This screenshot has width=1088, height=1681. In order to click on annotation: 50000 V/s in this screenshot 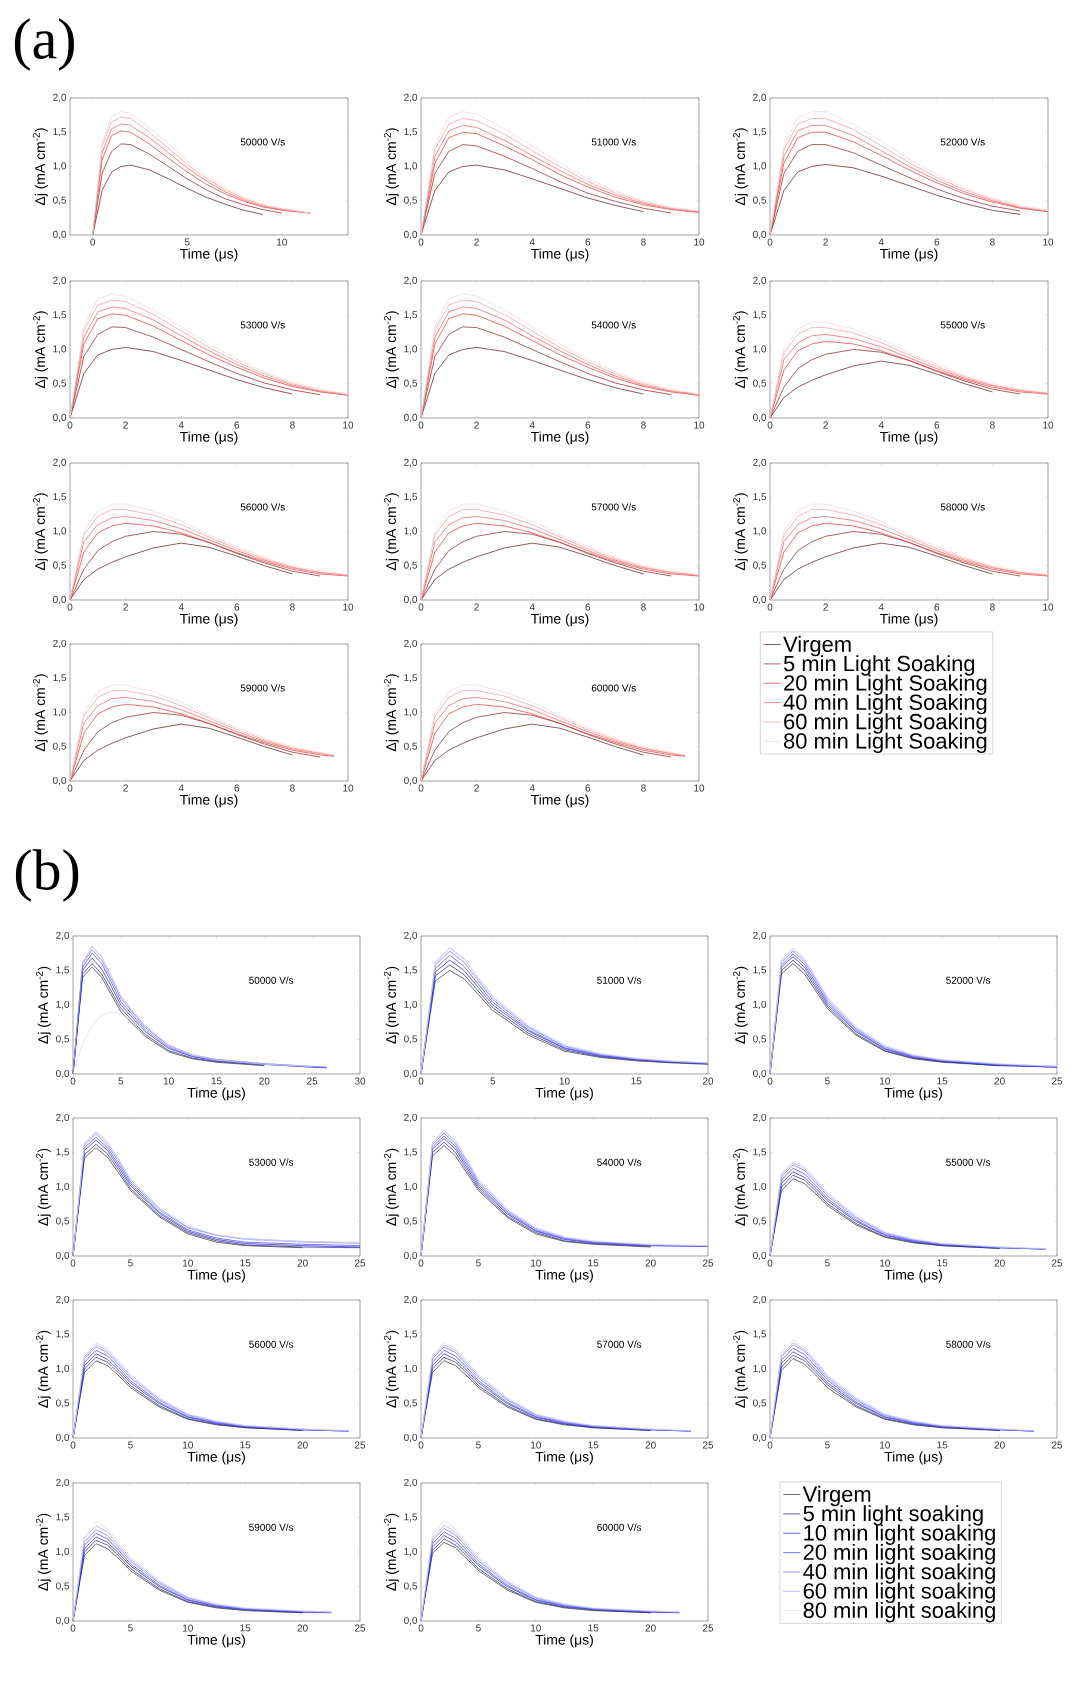, I will do `click(271, 980)`.